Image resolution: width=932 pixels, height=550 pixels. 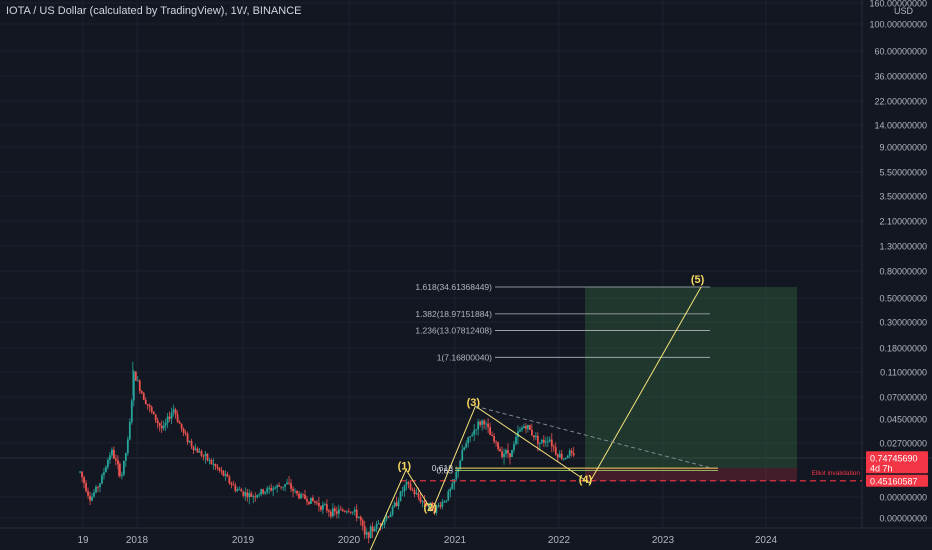 What do you see at coordinates (431, 508) in the screenshot?
I see `wave-label: (2)` at bounding box center [431, 508].